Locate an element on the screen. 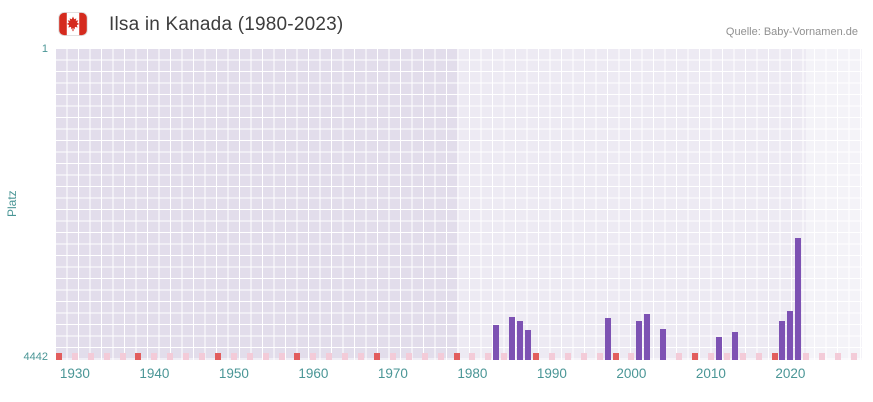 This screenshot has height=402, width=873. bar-1987 is located at coordinates (528, 344).